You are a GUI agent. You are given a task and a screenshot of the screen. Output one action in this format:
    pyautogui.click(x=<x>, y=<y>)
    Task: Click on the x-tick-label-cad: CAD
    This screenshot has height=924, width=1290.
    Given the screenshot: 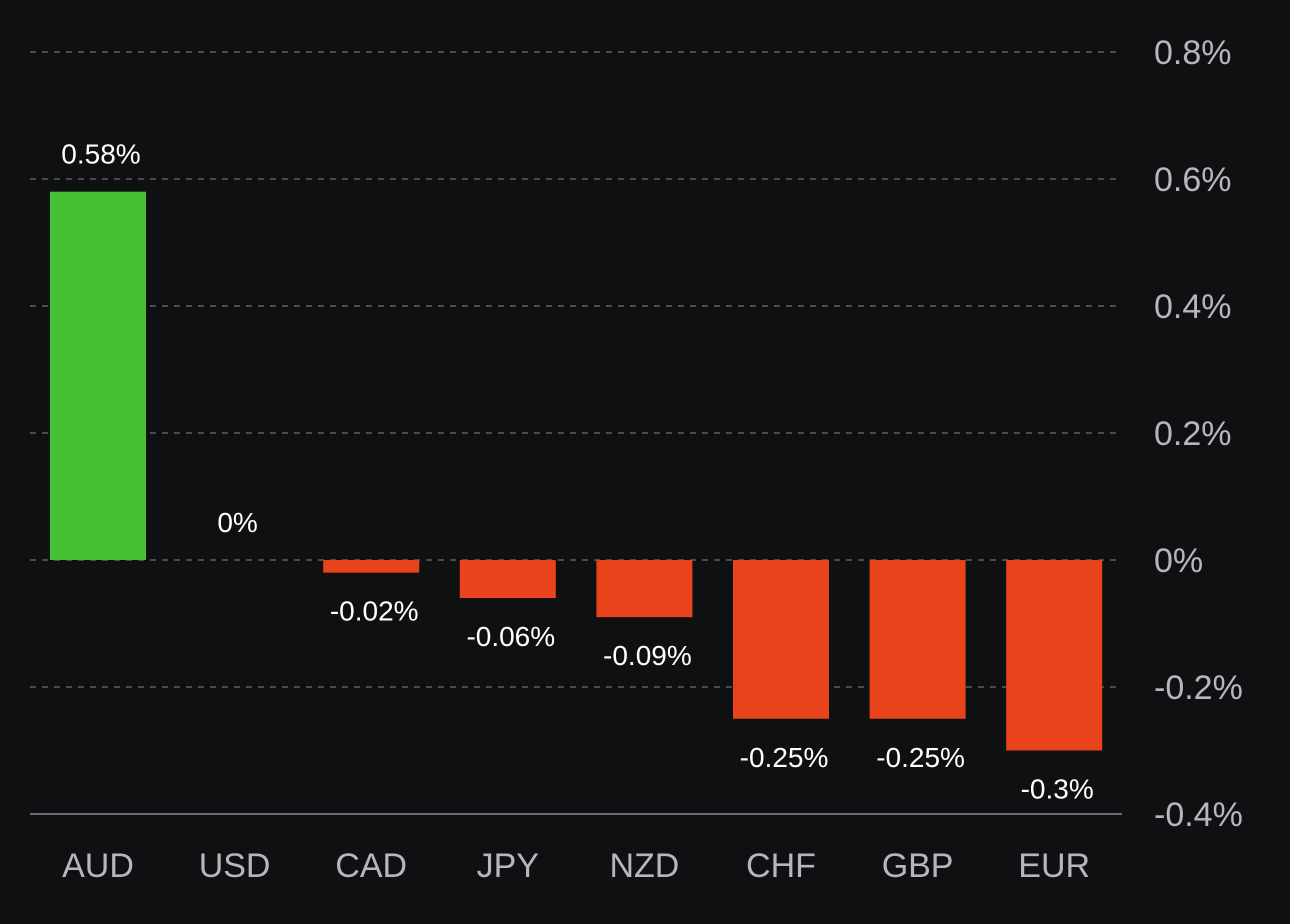 What is the action you would take?
    pyautogui.click(x=371, y=866)
    